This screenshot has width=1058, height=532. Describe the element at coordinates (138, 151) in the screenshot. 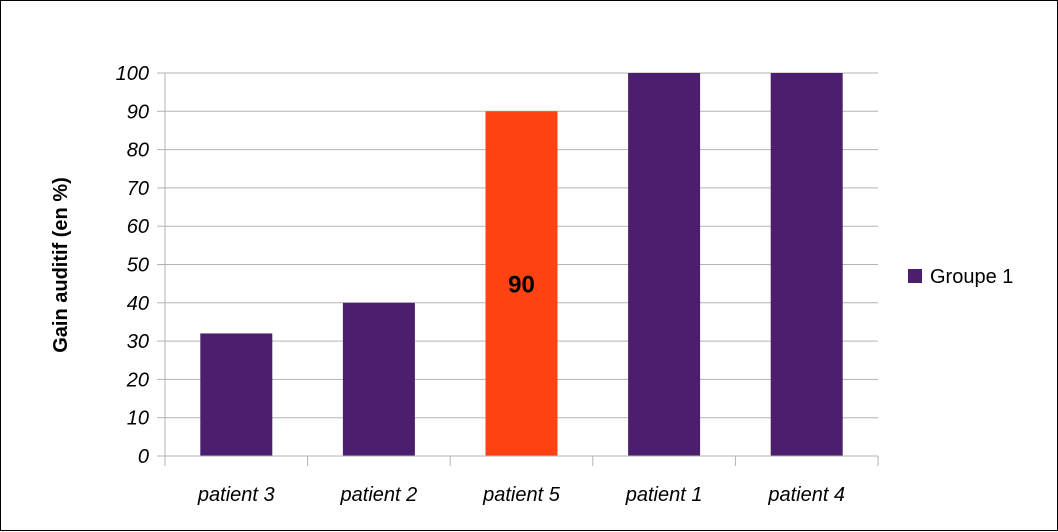

I see `y-tick-label: 80` at that location.